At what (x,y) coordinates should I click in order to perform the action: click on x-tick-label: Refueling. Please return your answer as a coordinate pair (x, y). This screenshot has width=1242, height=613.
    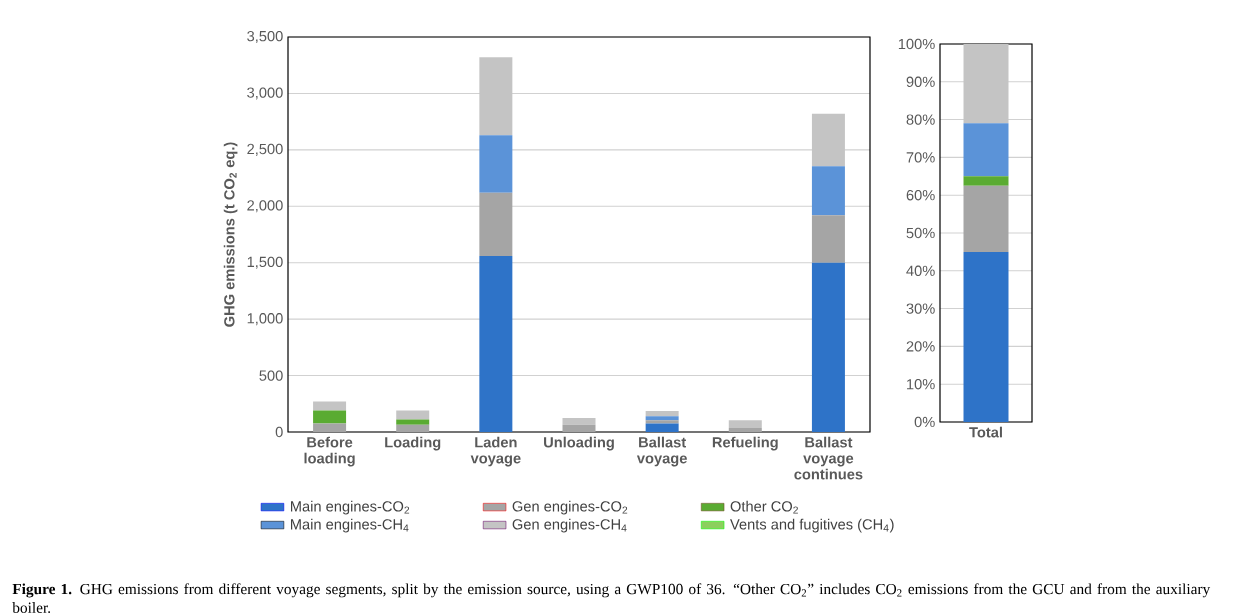
    Looking at the image, I should click on (745, 443).